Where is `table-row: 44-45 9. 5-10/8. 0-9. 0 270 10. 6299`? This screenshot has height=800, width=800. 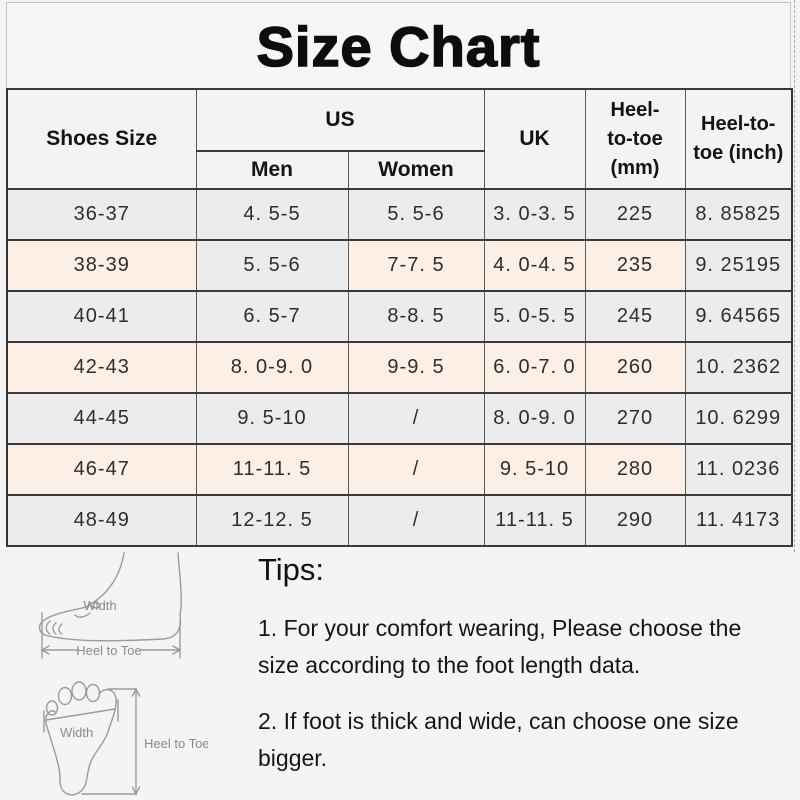 table-row: 44-45 9. 5-10/8. 0-9. 0 270 10. 6299 is located at coordinates (399, 418).